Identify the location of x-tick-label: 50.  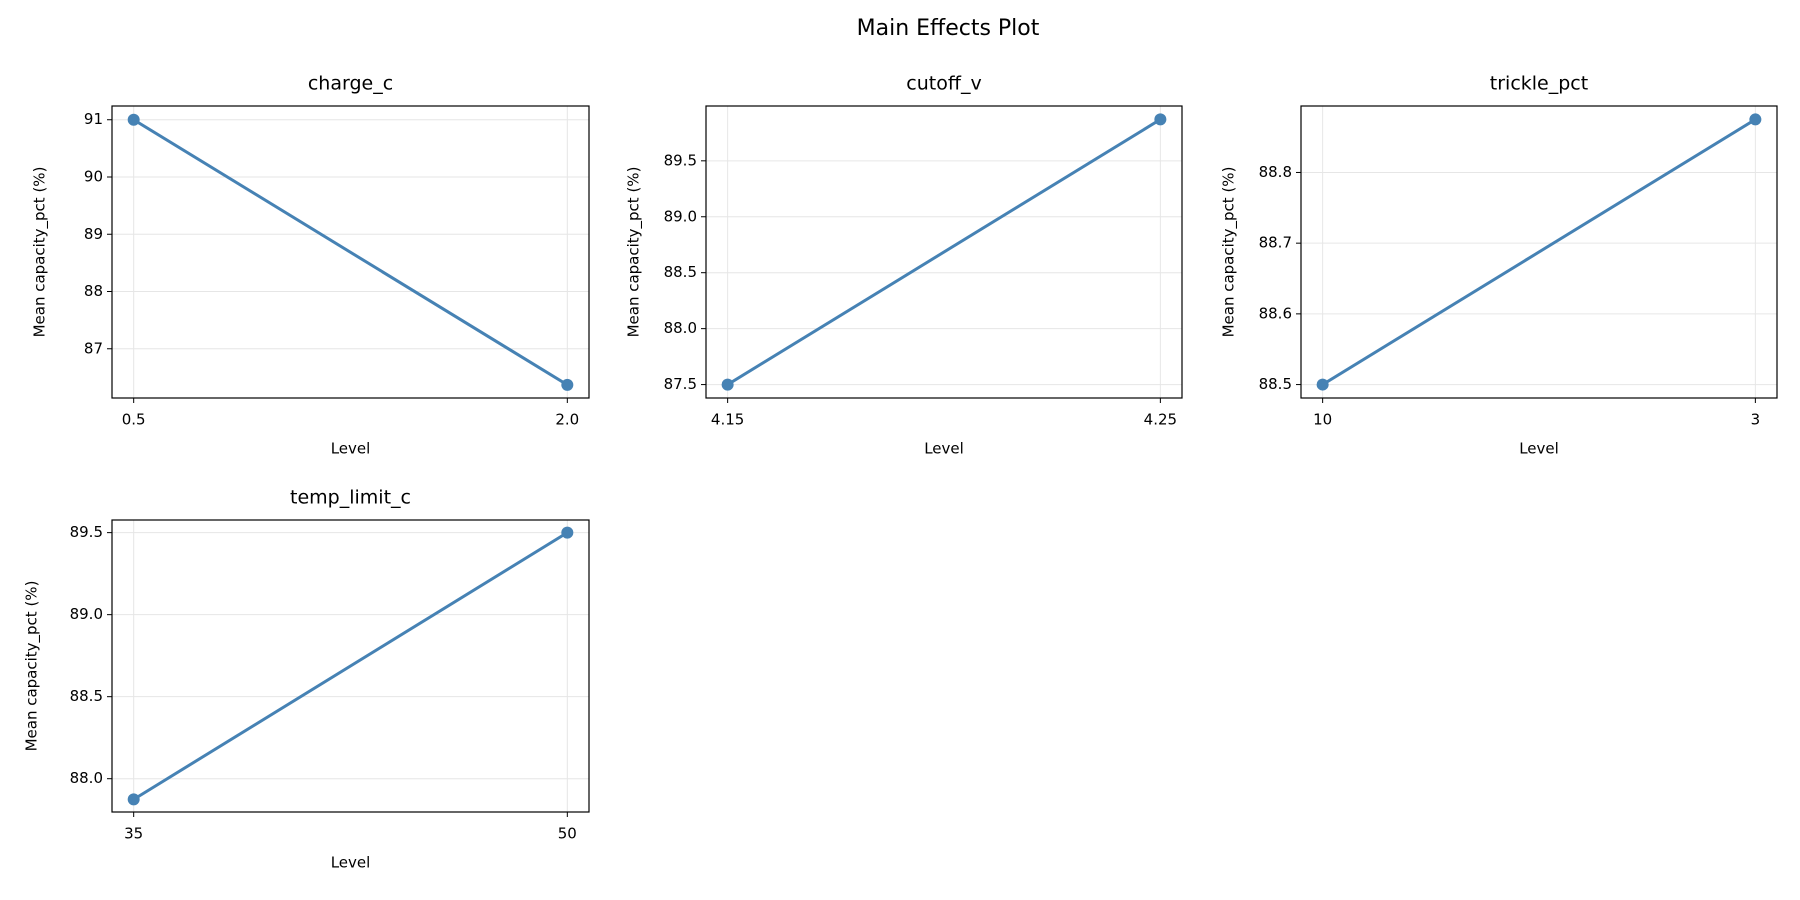
(567, 834).